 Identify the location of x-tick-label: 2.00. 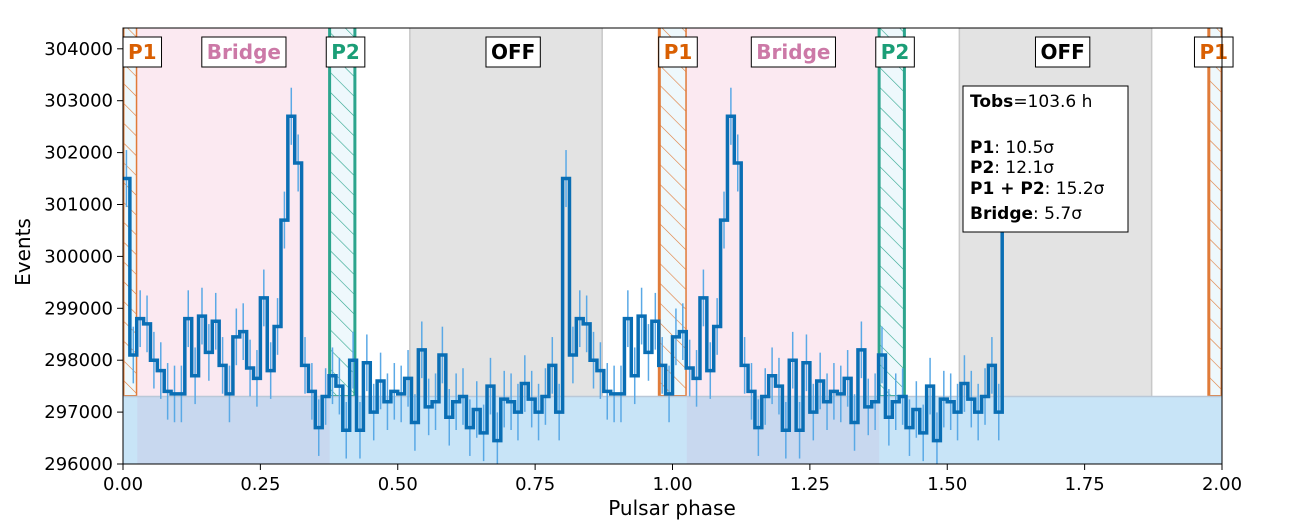
(1222, 484).